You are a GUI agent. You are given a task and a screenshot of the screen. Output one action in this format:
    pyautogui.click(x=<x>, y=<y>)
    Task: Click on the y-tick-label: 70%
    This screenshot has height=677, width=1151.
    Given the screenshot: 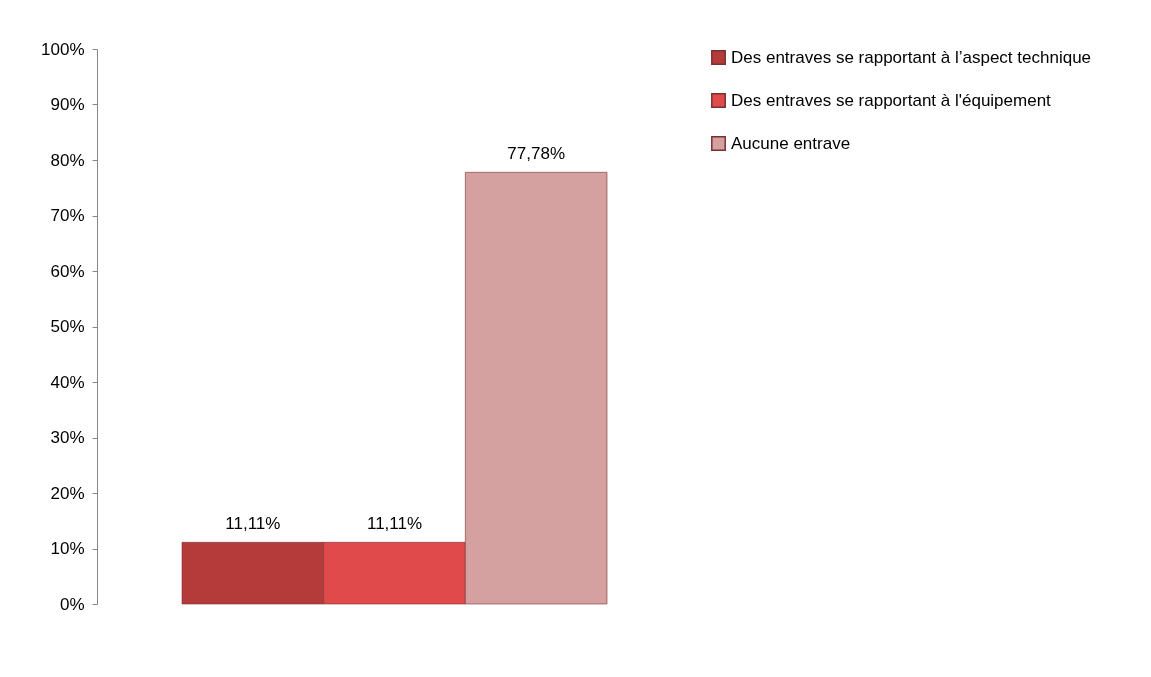 What is the action you would take?
    pyautogui.click(x=67, y=215)
    